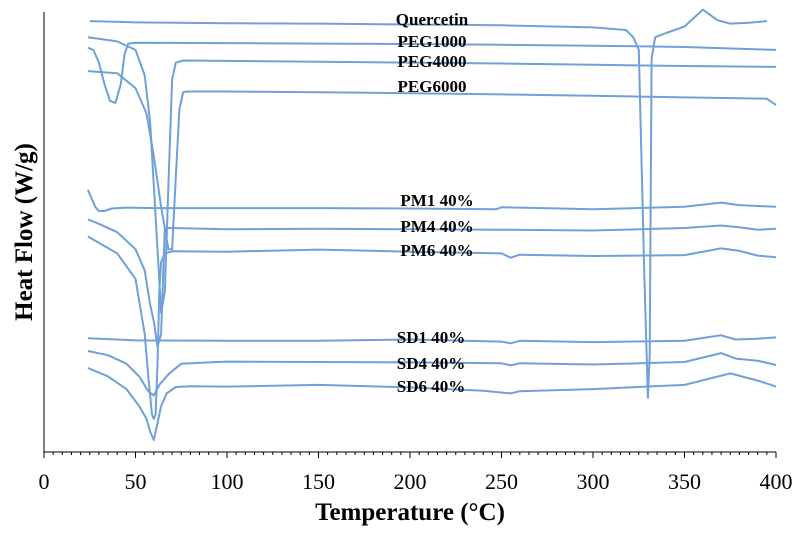  I want to click on curve-label: PEG6000, so click(432, 86).